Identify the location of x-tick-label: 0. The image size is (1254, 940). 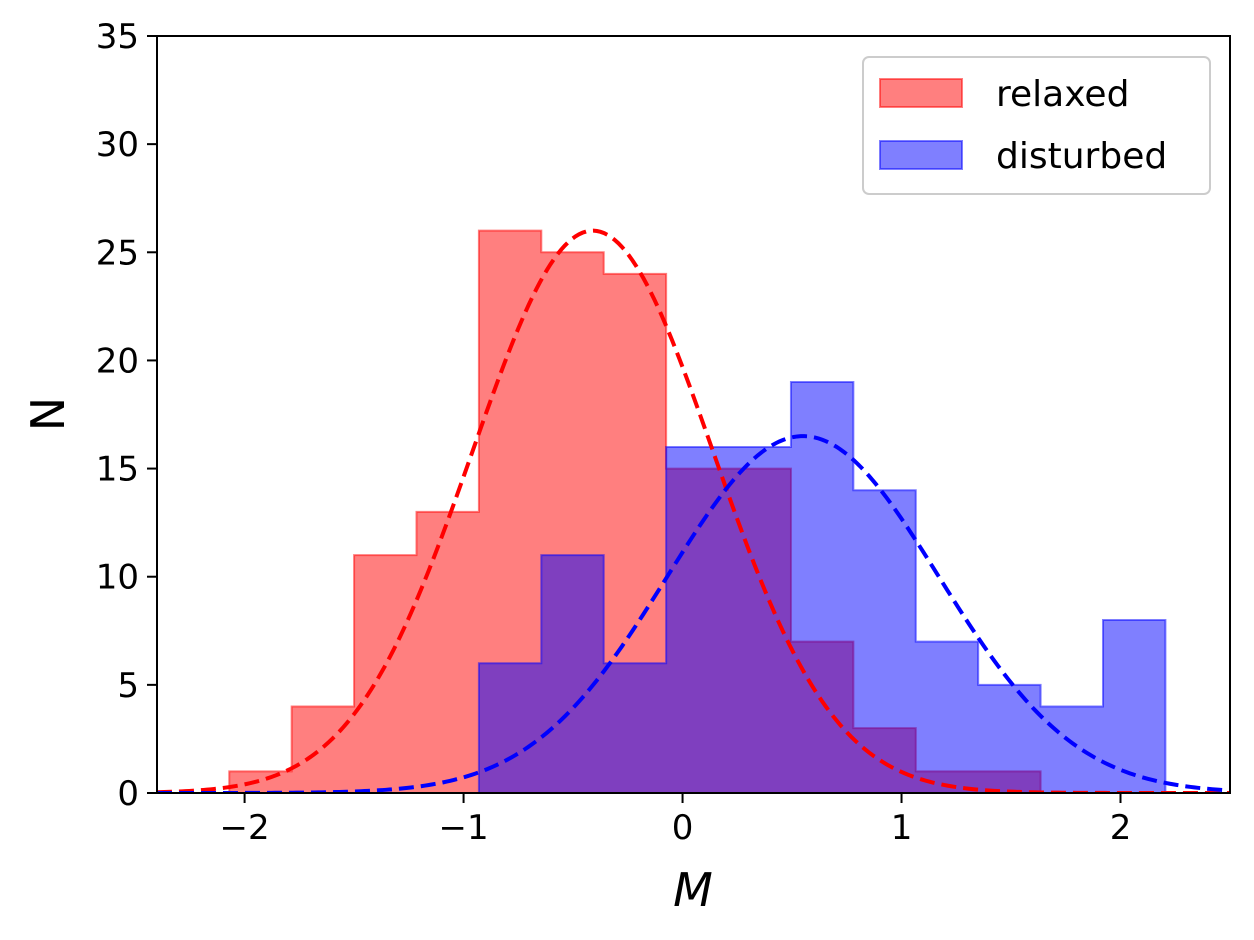
(683, 828).